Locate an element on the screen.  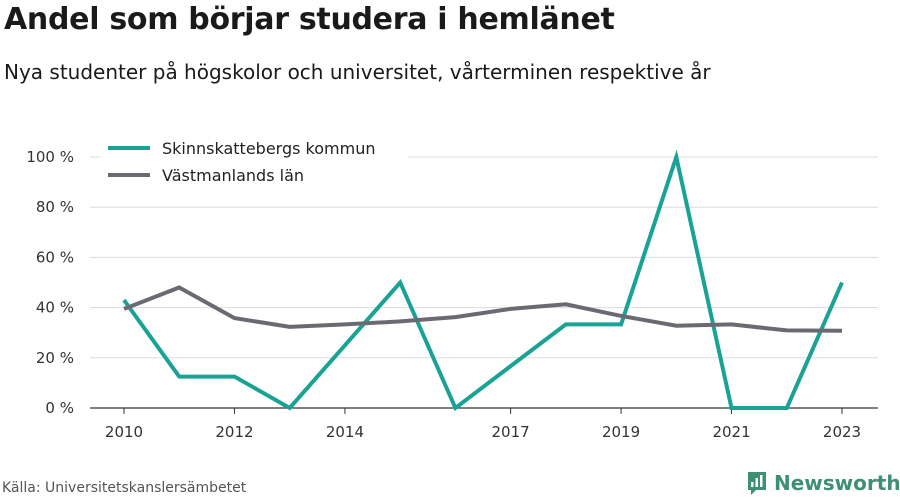
legend-label: Skinnskattebergs kommun is located at coordinates (268, 148).